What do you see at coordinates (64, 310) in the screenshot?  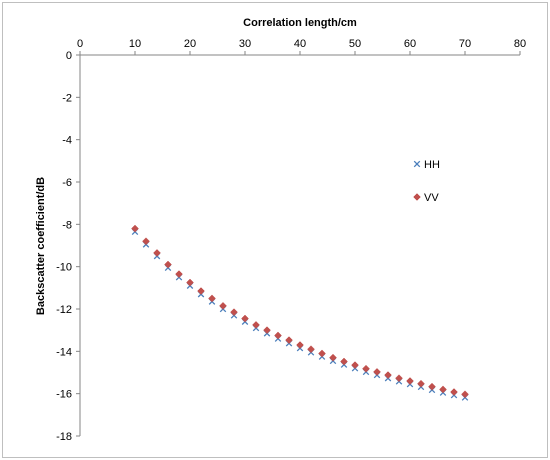 I see `y-tick-label: -12` at bounding box center [64, 310].